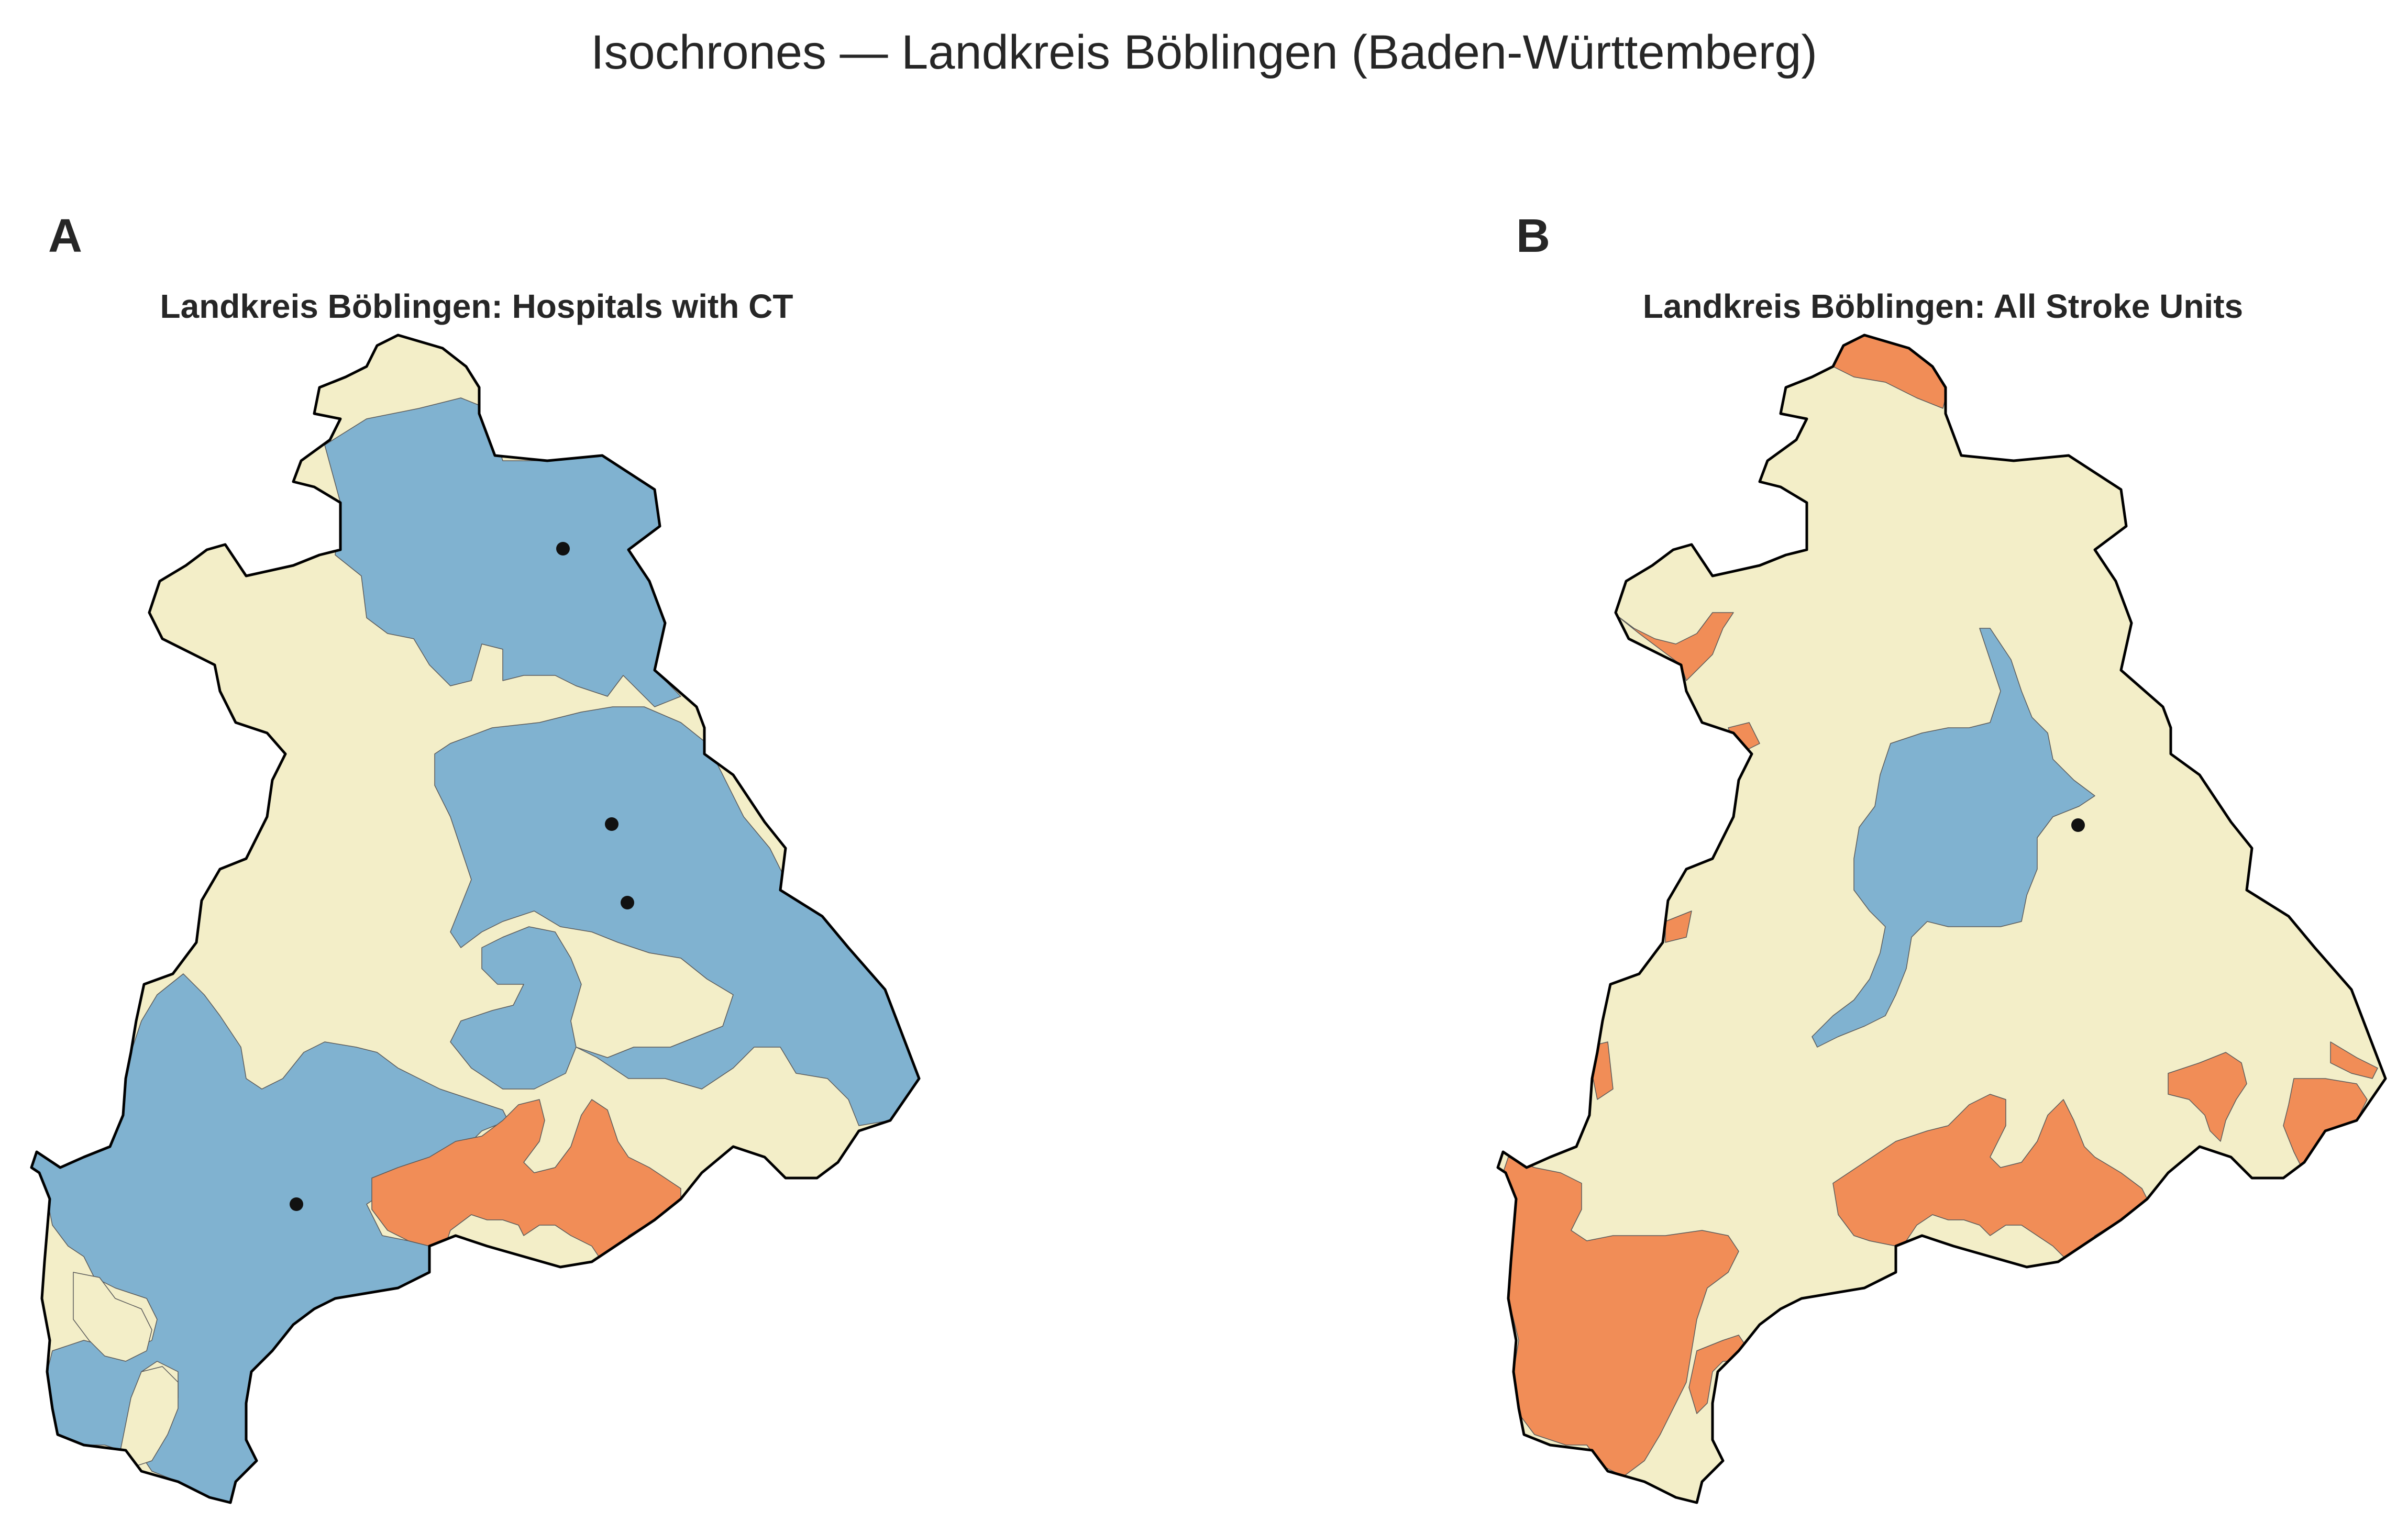 This screenshot has width=2408, height=1522. What do you see at coordinates (1673, 646) in the screenshot?
I see `panel-b-zone-long-northwest` at bounding box center [1673, 646].